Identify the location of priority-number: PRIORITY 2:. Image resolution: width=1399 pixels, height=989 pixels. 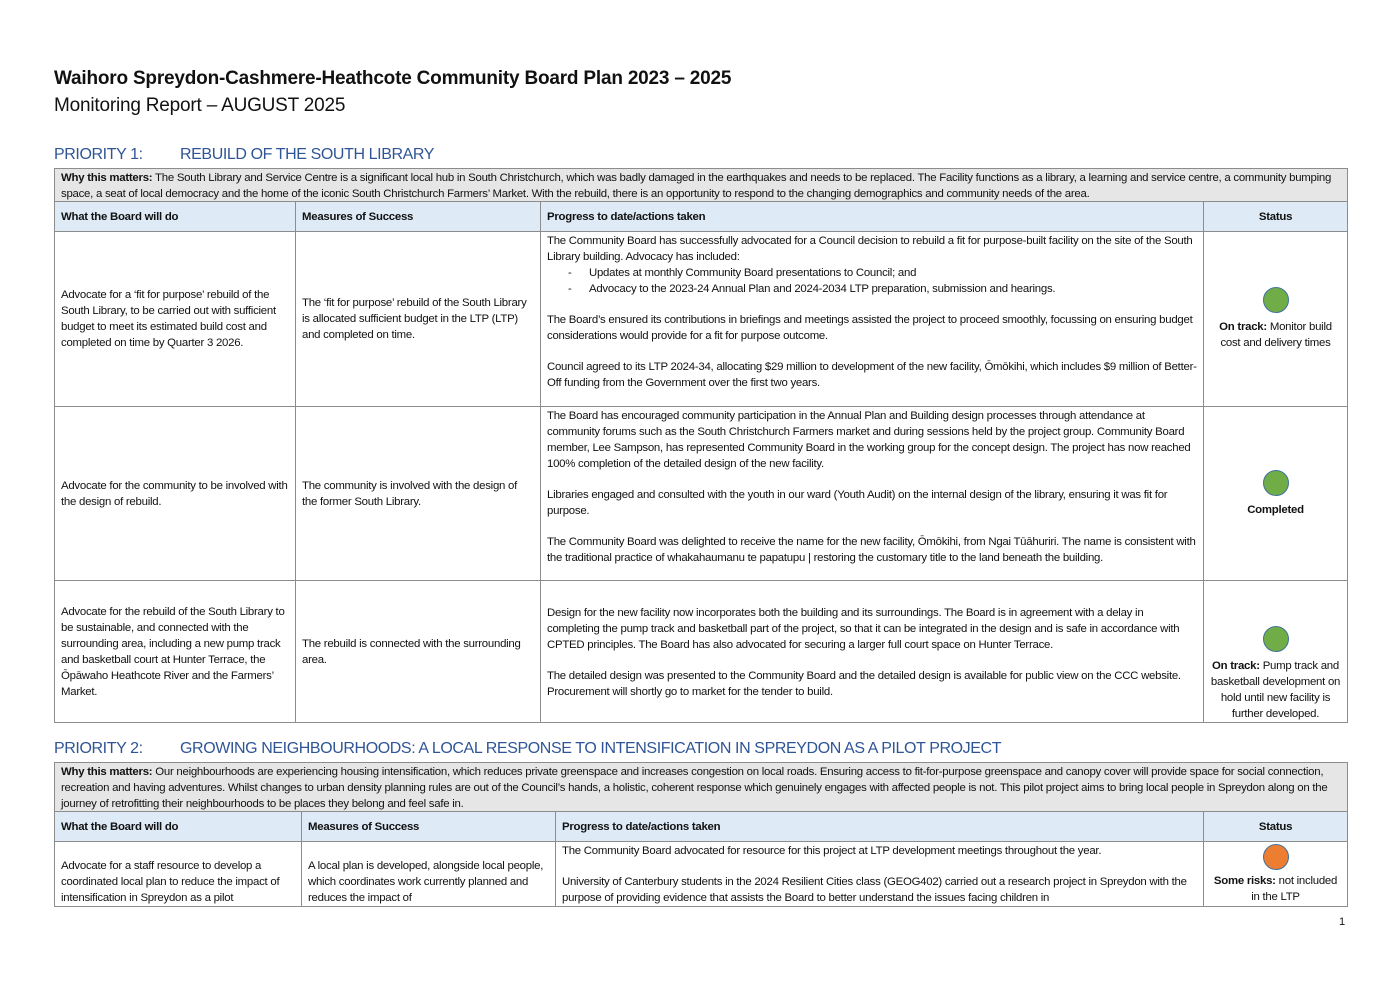
(98, 748).